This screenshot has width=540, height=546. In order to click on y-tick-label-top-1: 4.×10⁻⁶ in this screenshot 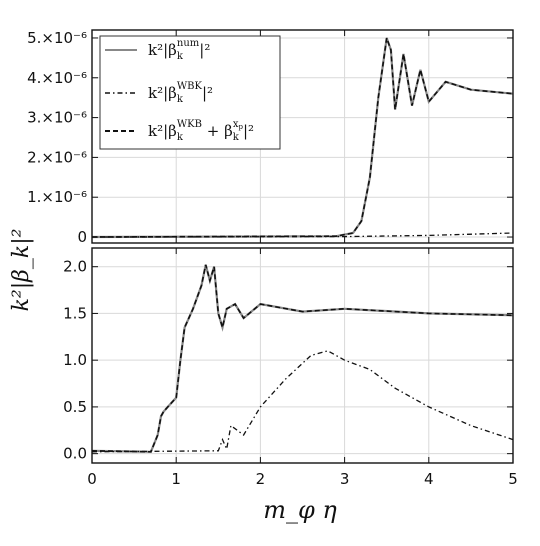, I will do `click(57, 78)`.